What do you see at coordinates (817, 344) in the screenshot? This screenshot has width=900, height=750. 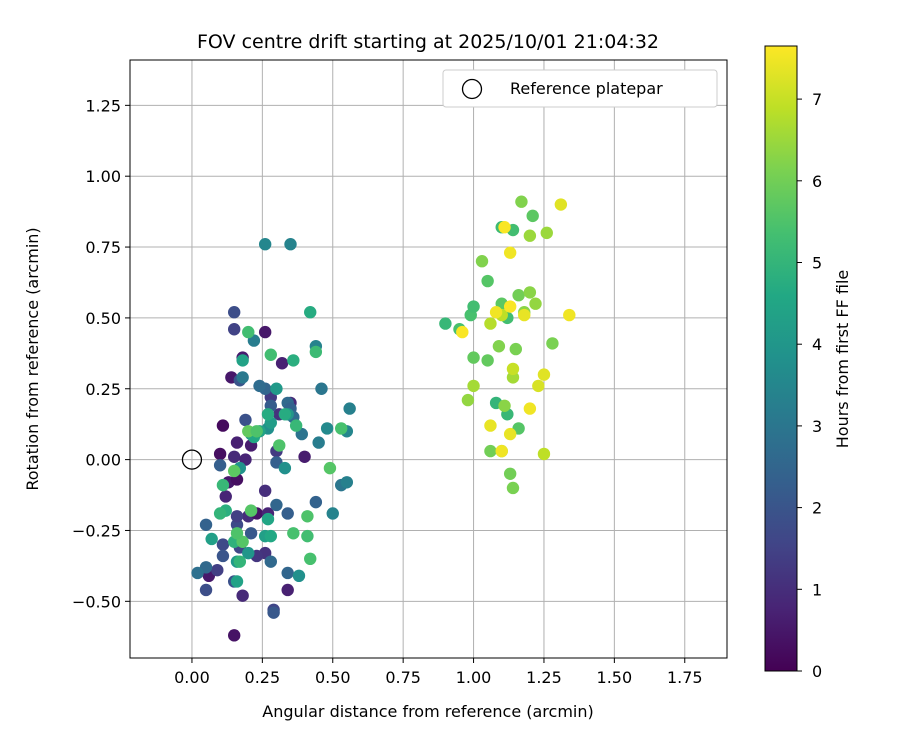 I see `colorbar-tick-label: 4` at bounding box center [817, 344].